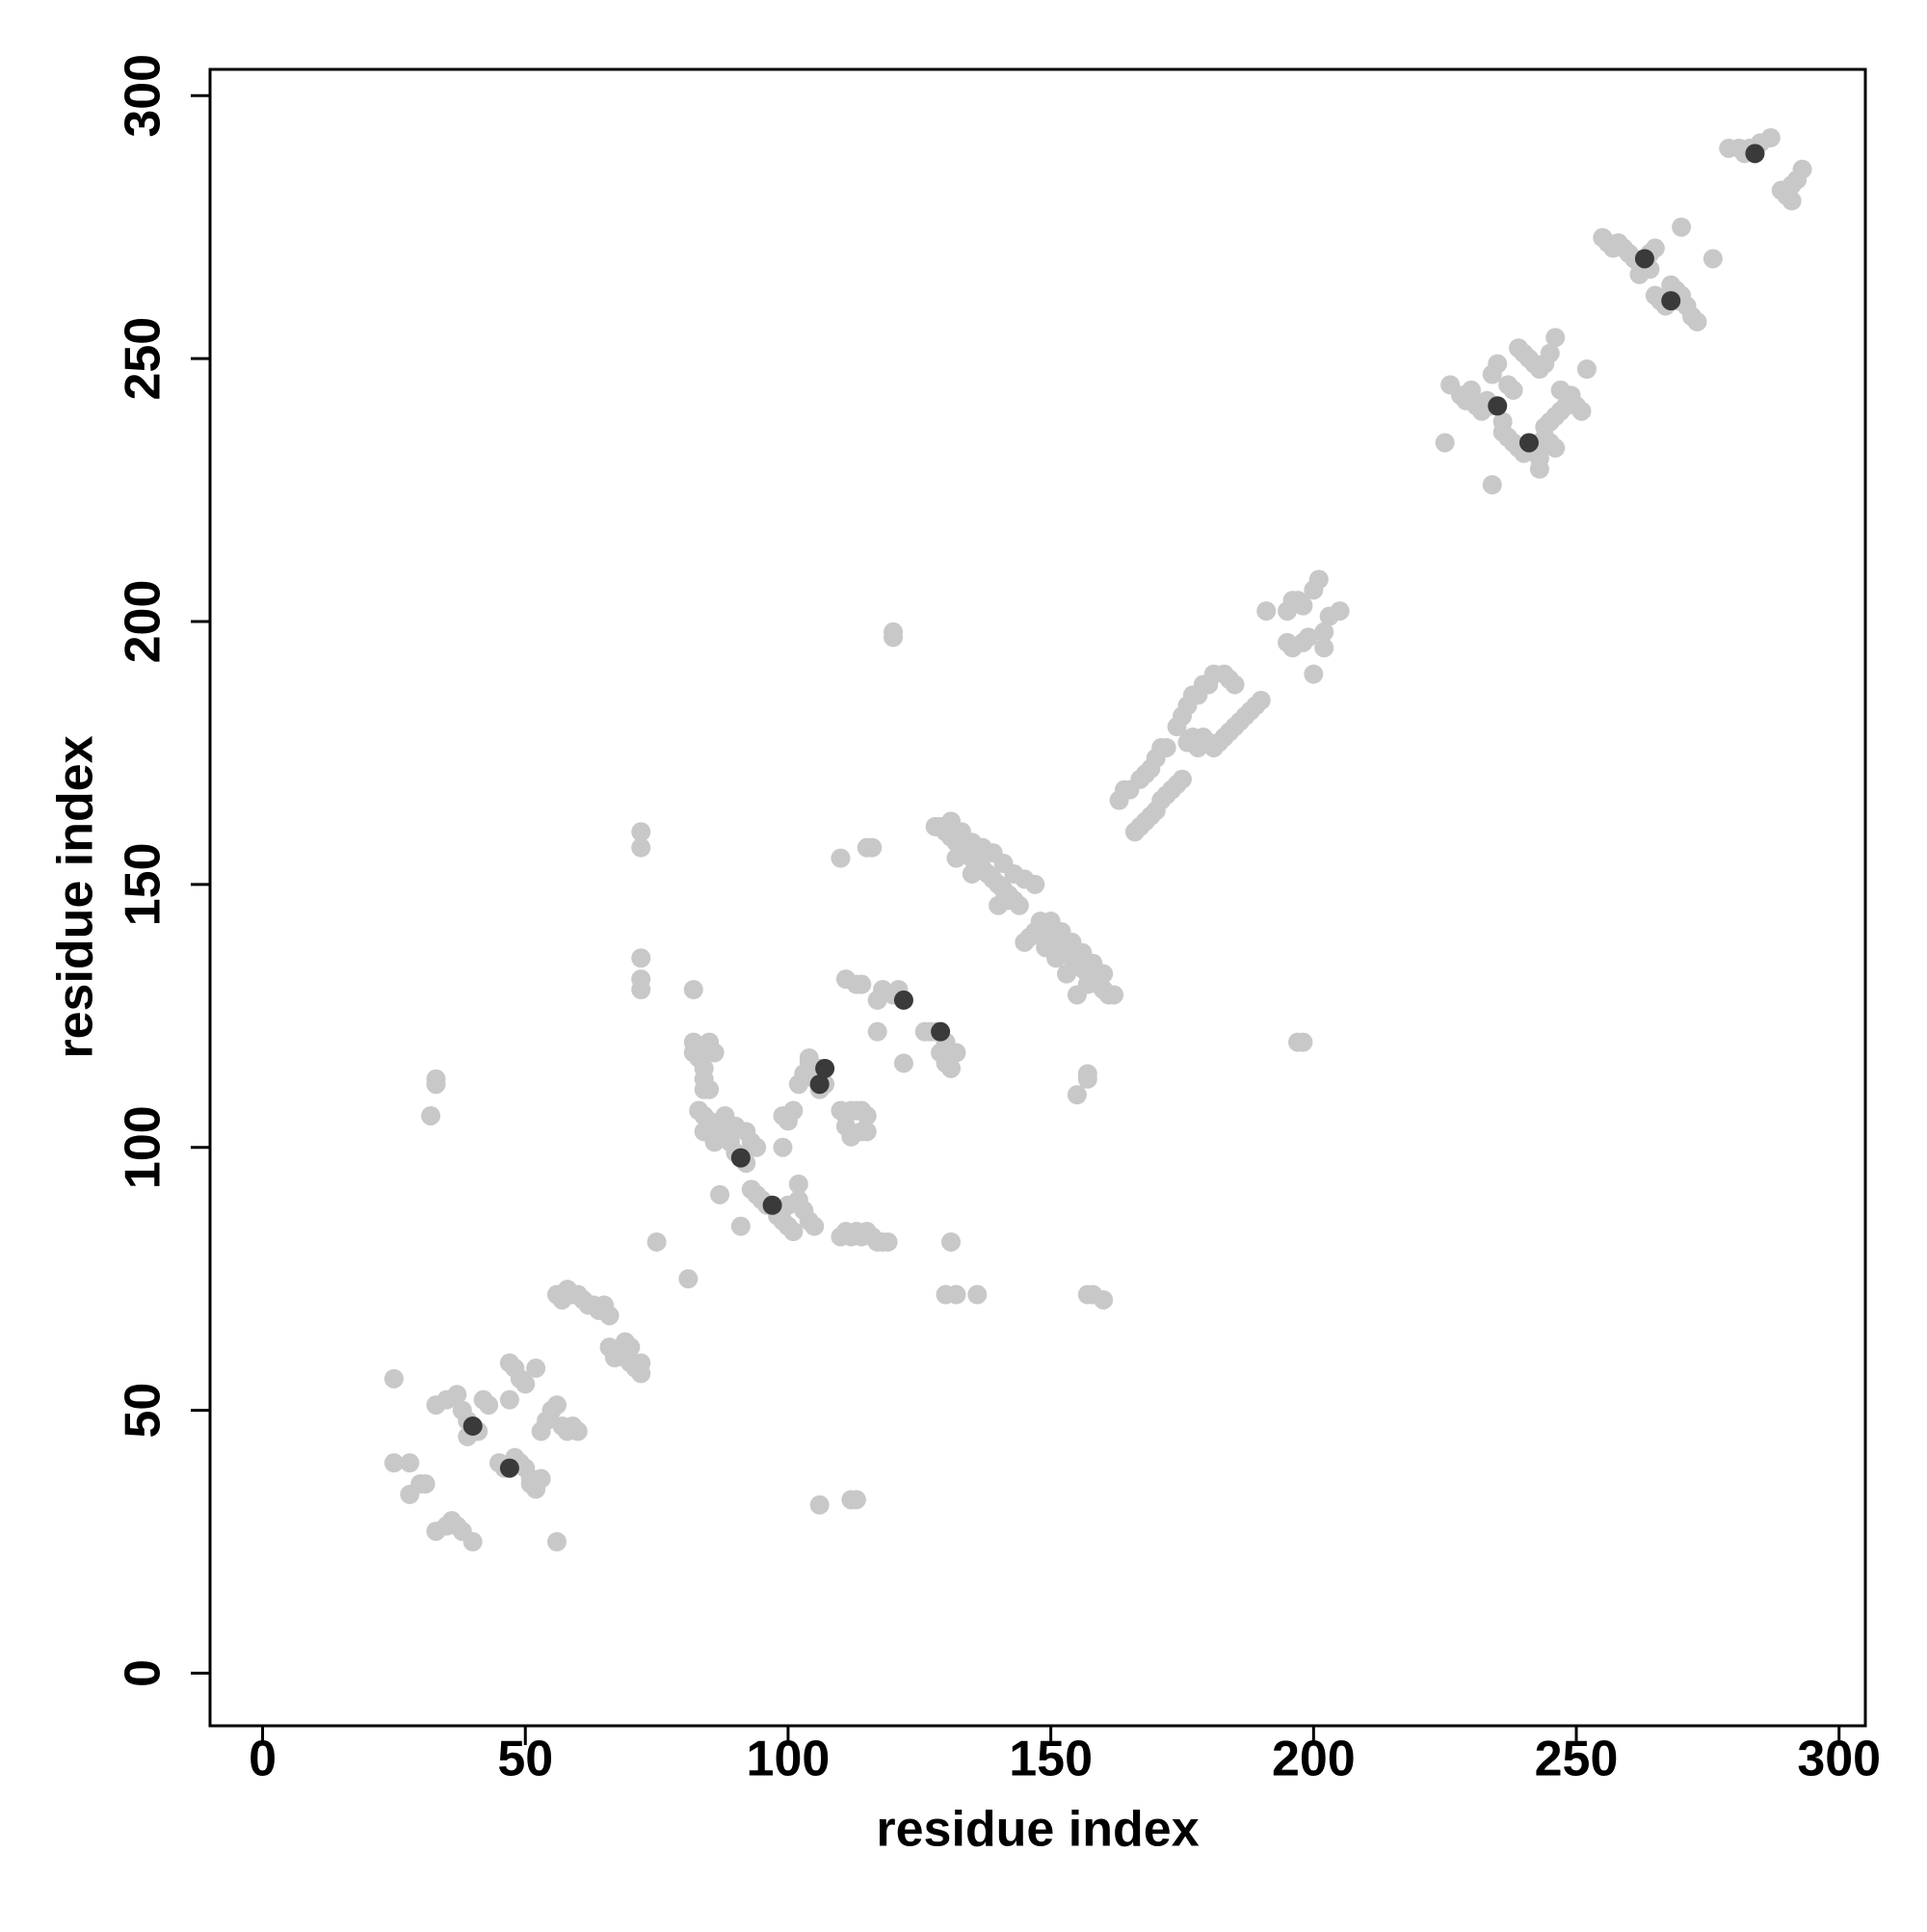  Describe the element at coordinates (144, 96) in the screenshot. I see `y-tick-label: 300` at that location.